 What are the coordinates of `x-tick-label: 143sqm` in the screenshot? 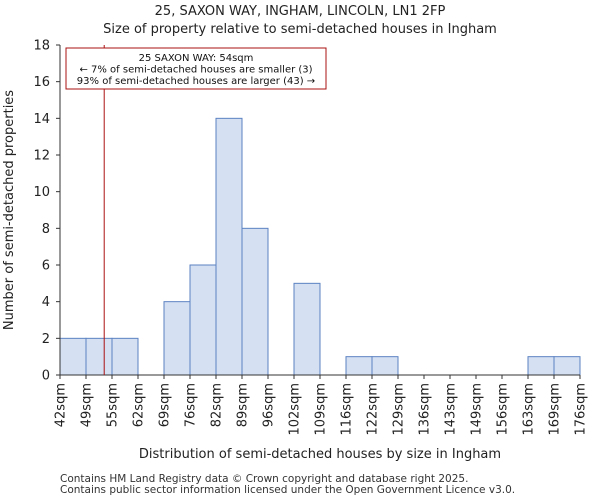 It's located at (451, 409).